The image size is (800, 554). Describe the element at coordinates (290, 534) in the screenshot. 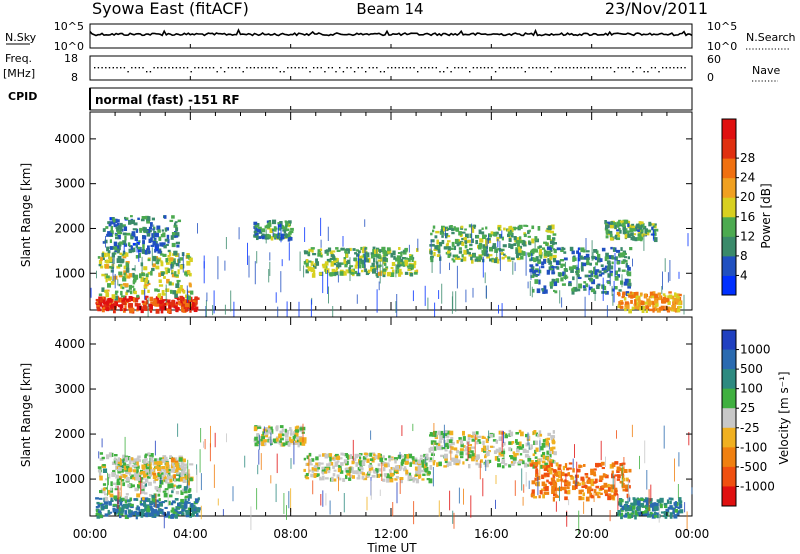

I see `x-tick-label: 08:00` at that location.